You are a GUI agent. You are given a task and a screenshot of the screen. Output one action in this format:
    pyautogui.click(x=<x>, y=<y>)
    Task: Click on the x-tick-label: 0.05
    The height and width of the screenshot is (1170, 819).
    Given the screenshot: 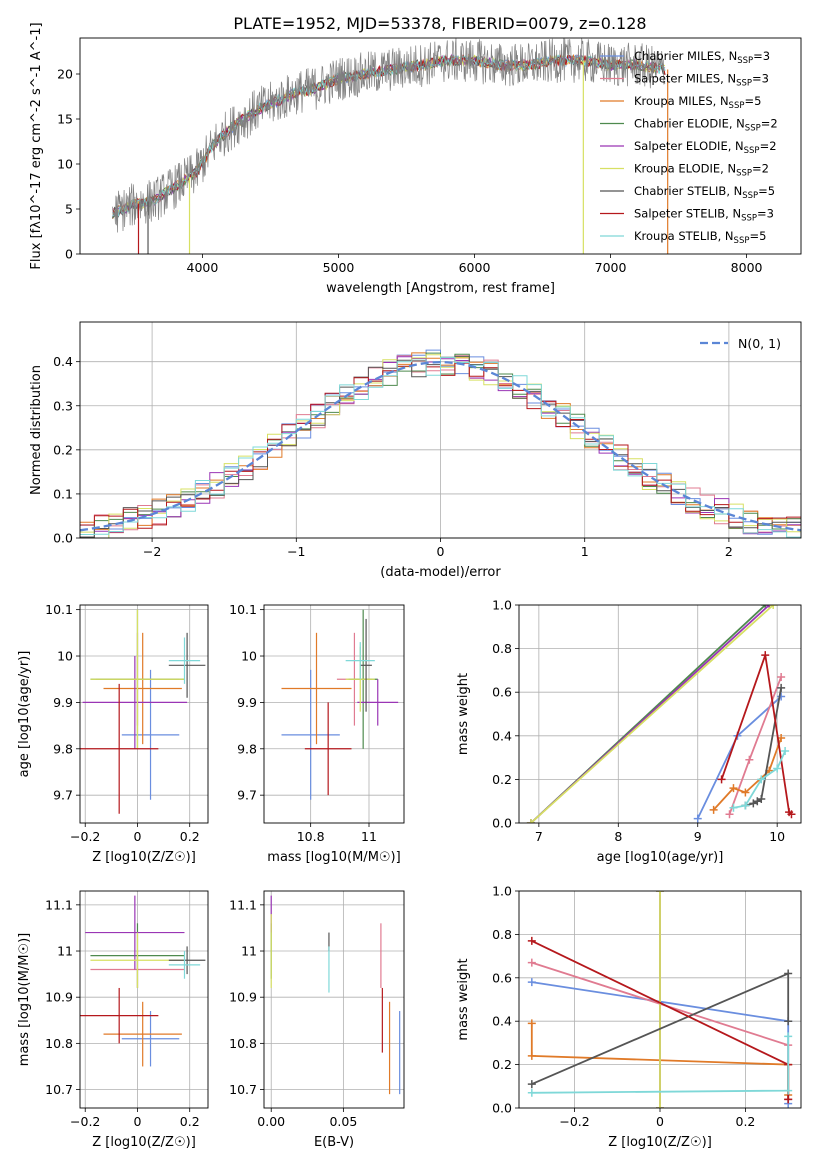 What is the action you would take?
    pyautogui.click(x=343, y=1121)
    